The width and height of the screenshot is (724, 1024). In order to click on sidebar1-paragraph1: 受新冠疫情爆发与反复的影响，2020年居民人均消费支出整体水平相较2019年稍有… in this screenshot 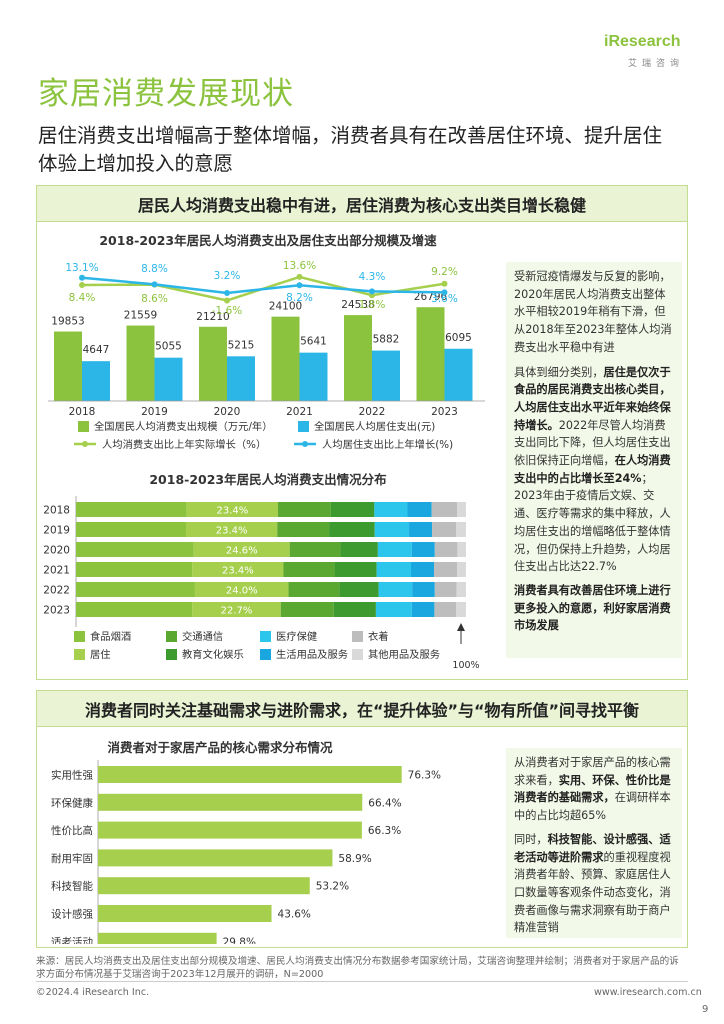, I will do `click(593, 312)`.